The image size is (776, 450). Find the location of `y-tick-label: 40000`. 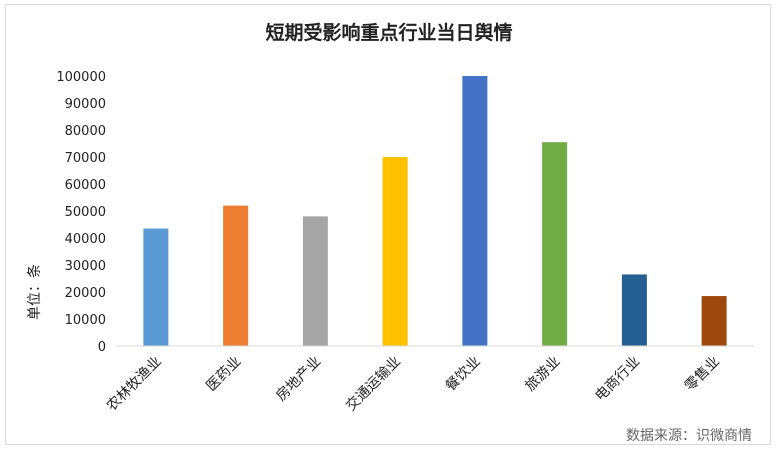

y-tick-label: 40000 is located at coordinates (85, 239).